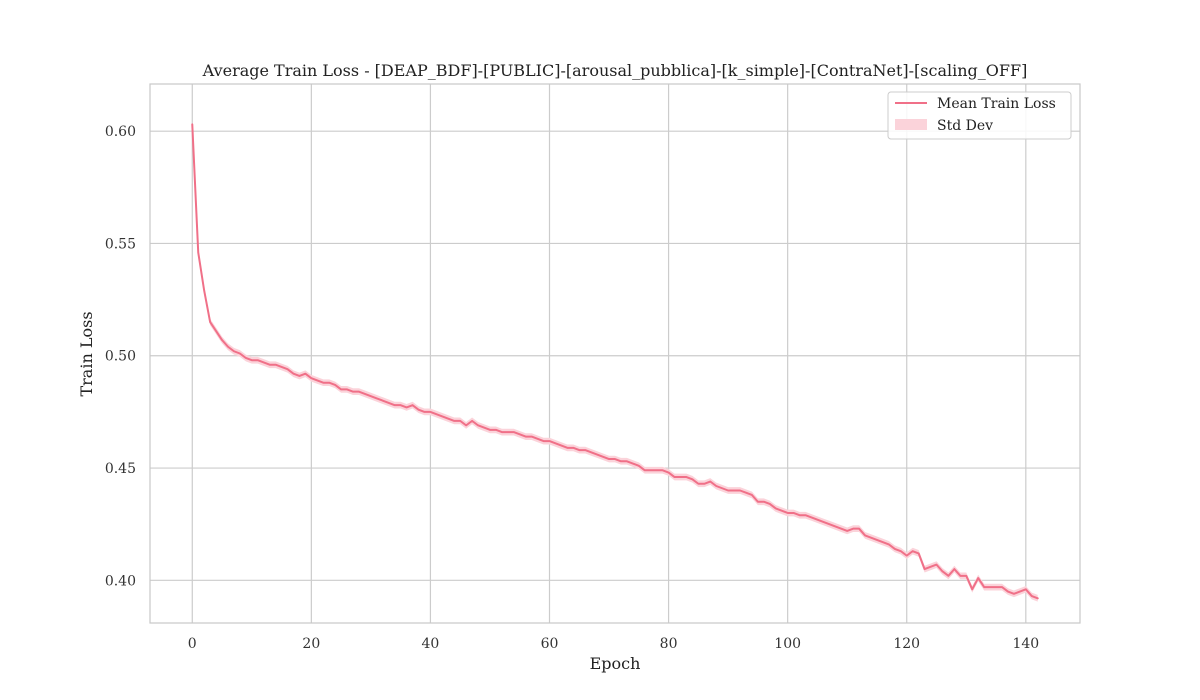 Image resolution: width=1200 pixels, height=700 pixels. Describe the element at coordinates (431, 644) in the screenshot. I see `x-tick-label: 40` at that location.